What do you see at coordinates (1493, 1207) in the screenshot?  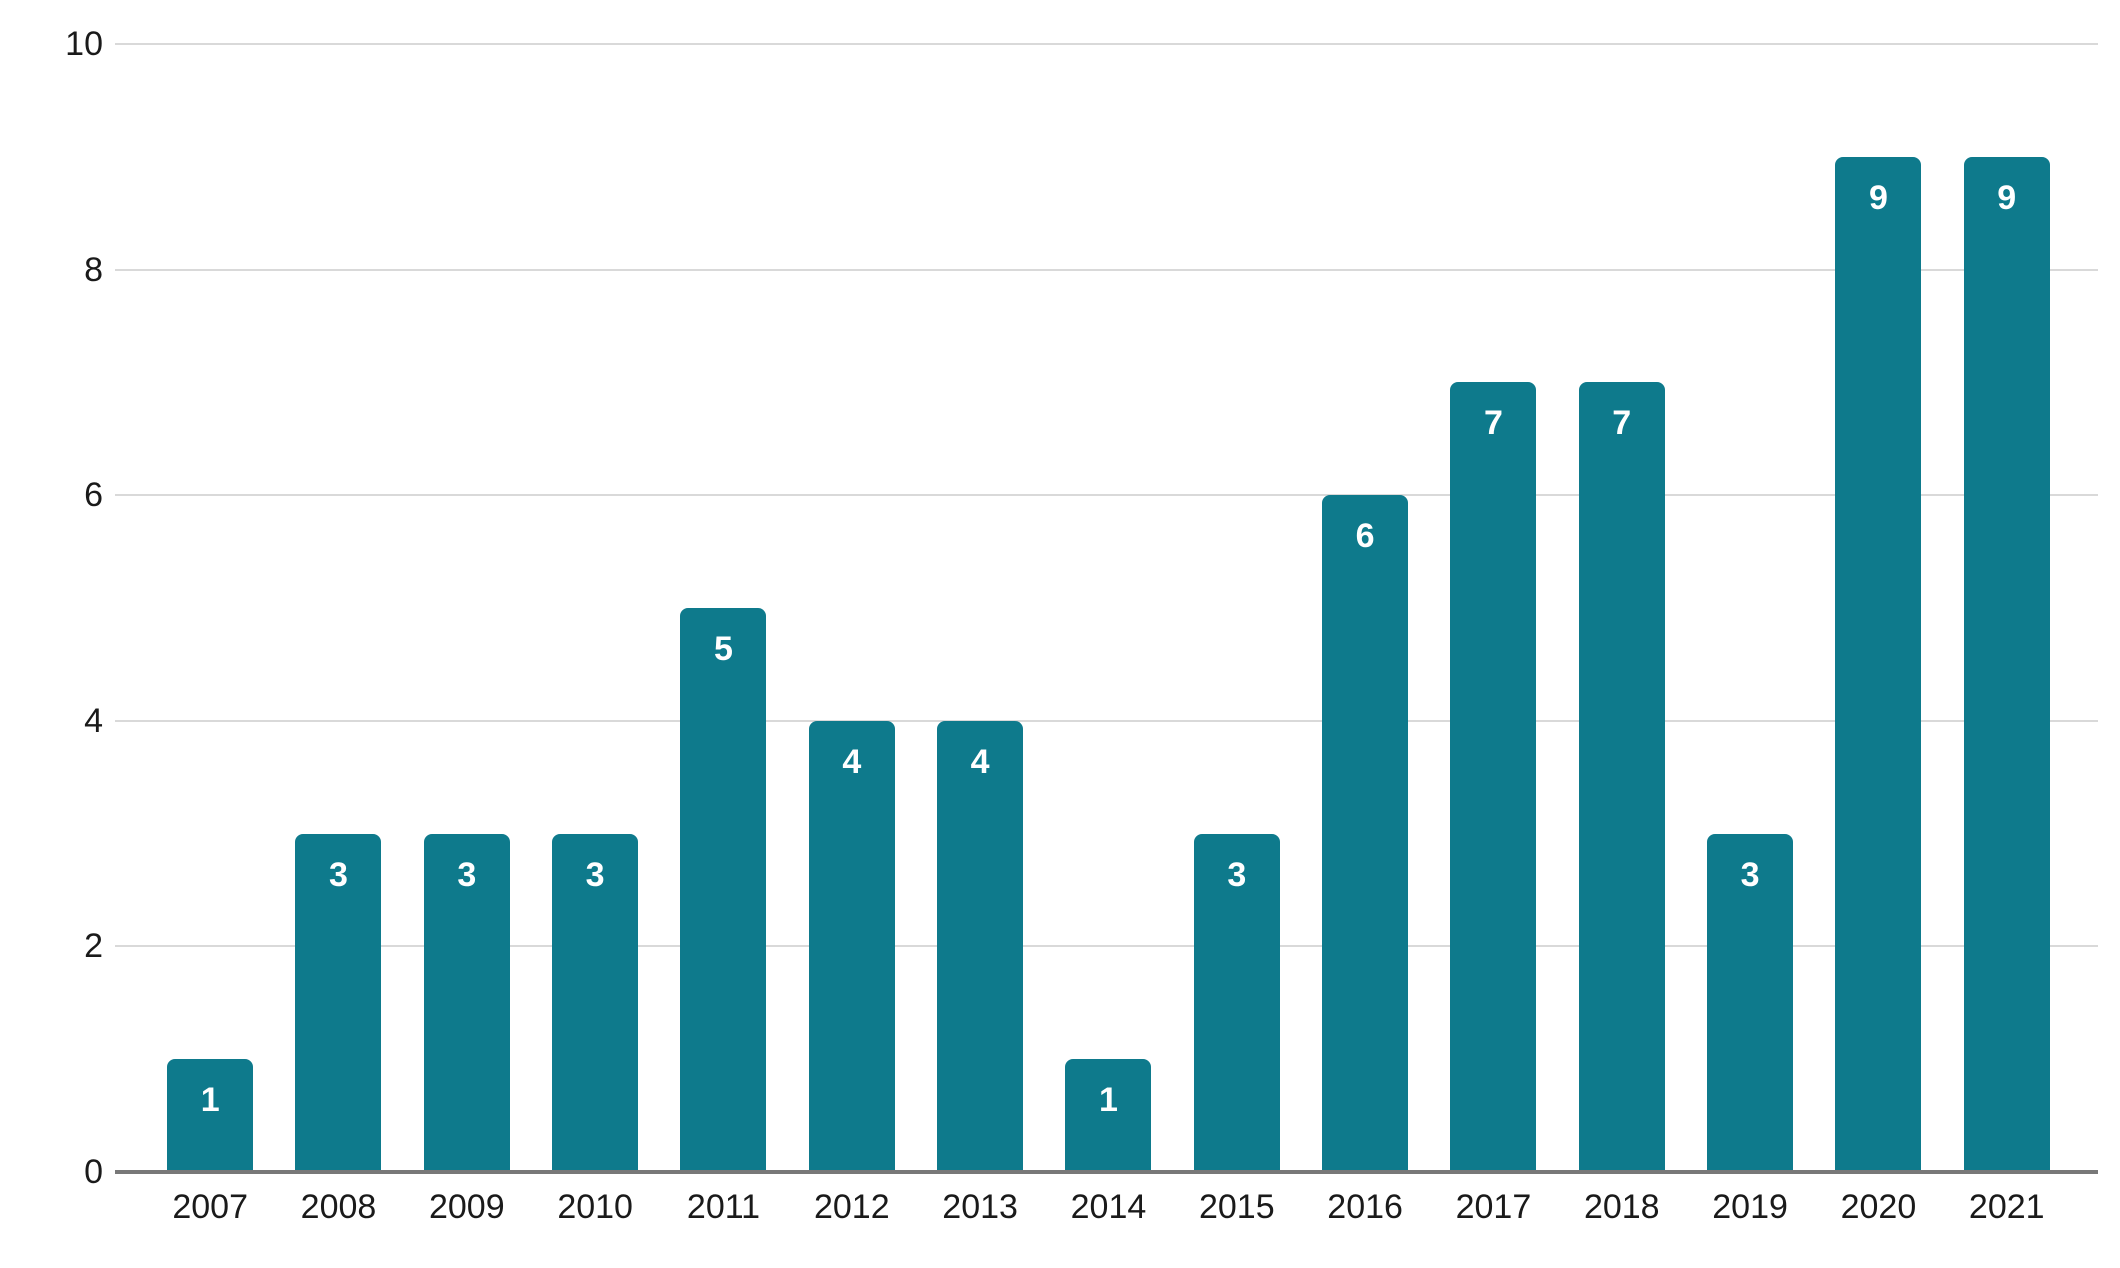 I see `x-tick-label: 2017` at bounding box center [1493, 1207].